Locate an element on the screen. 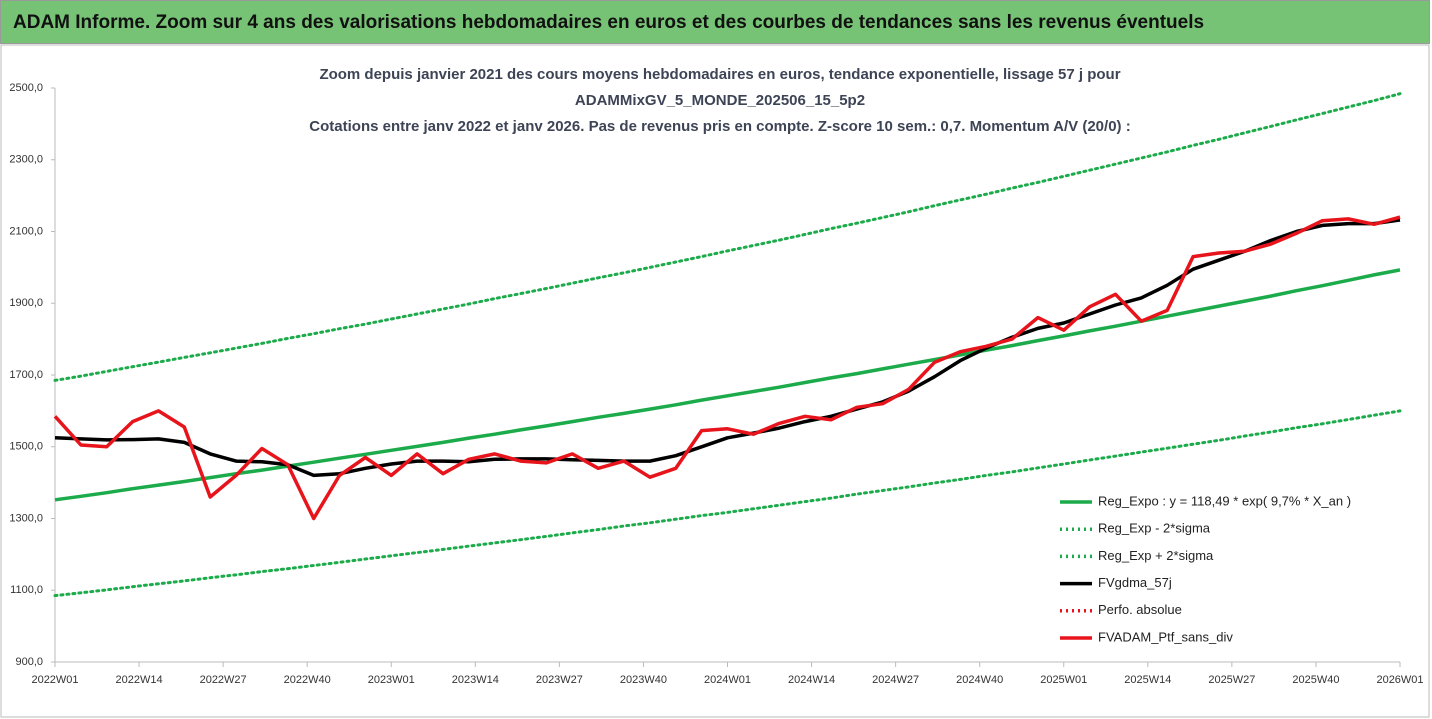 Image resolution: width=1432 pixels, height=719 pixels. x-tick-label: 2023W14 is located at coordinates (475, 680).